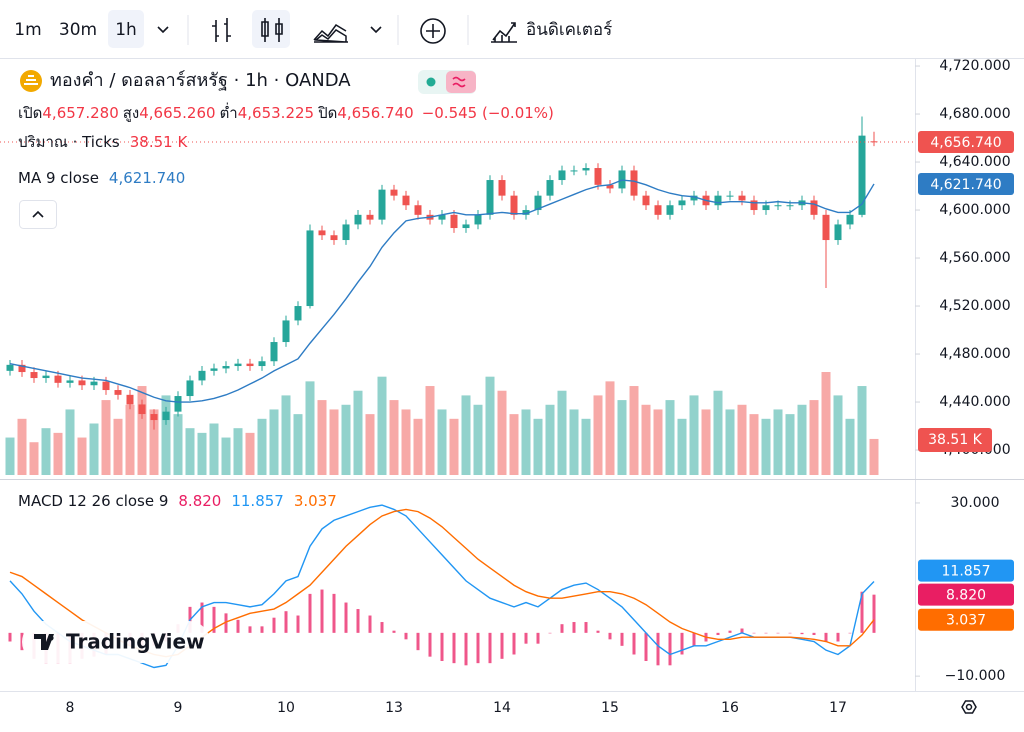 The width and height of the screenshot is (1024, 732). Describe the element at coordinates (975, 503) in the screenshot. I see `y-tick-label: 30.000` at that location.